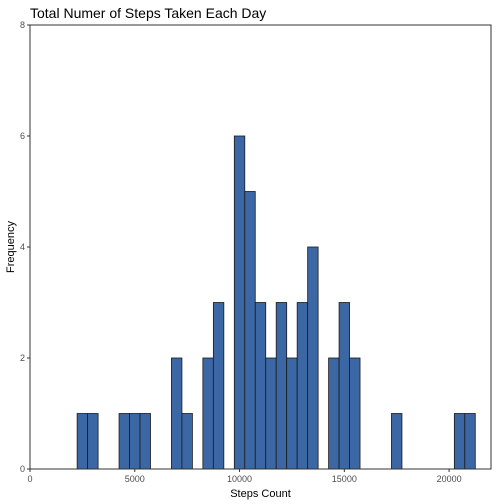 Image resolution: width=504 pixels, height=504 pixels. I want to click on x-tick-label: 5000, so click(135, 479).